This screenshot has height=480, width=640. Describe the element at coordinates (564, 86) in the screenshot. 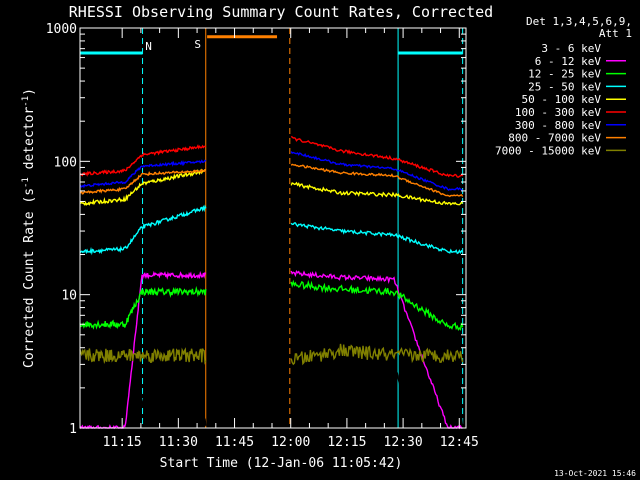

I see `legend-label: 25 - 50 keV` at that location.